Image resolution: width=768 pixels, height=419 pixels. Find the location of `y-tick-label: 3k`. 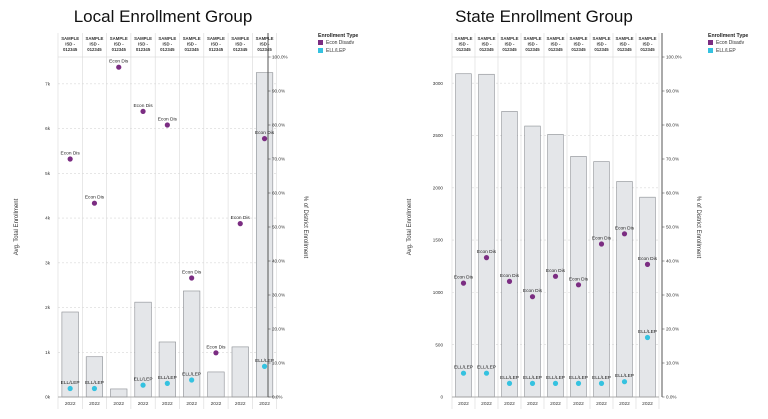

y-tick-label: 3k is located at coordinates (48, 262).